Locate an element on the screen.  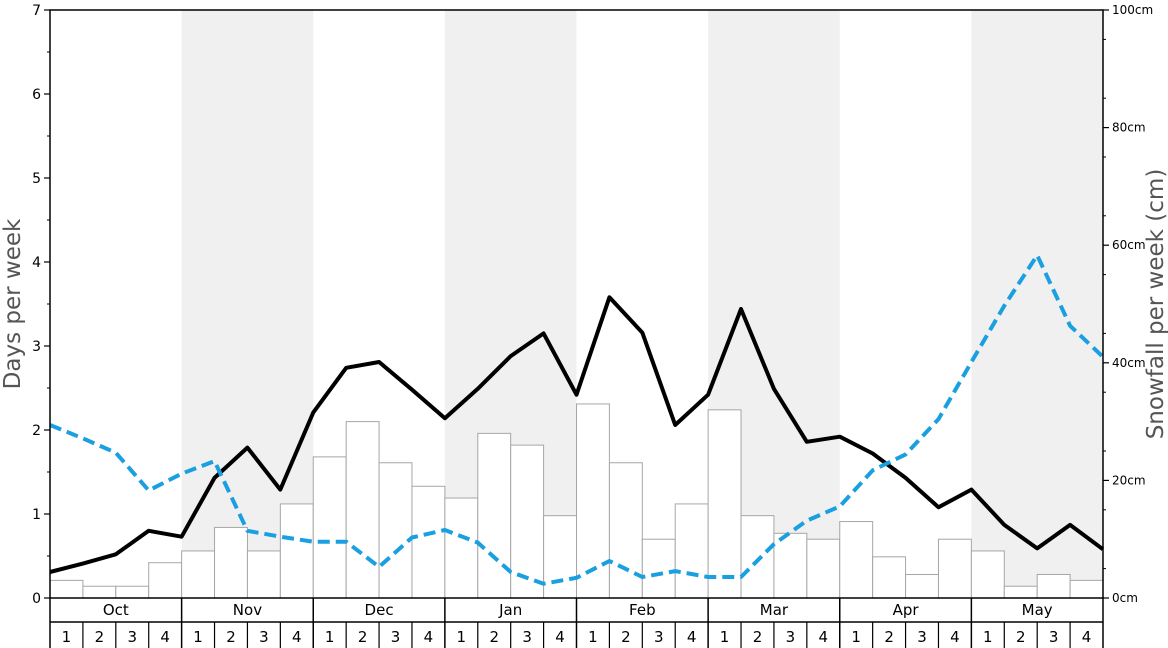
left-tick-label: 2 is located at coordinates (36, 431).